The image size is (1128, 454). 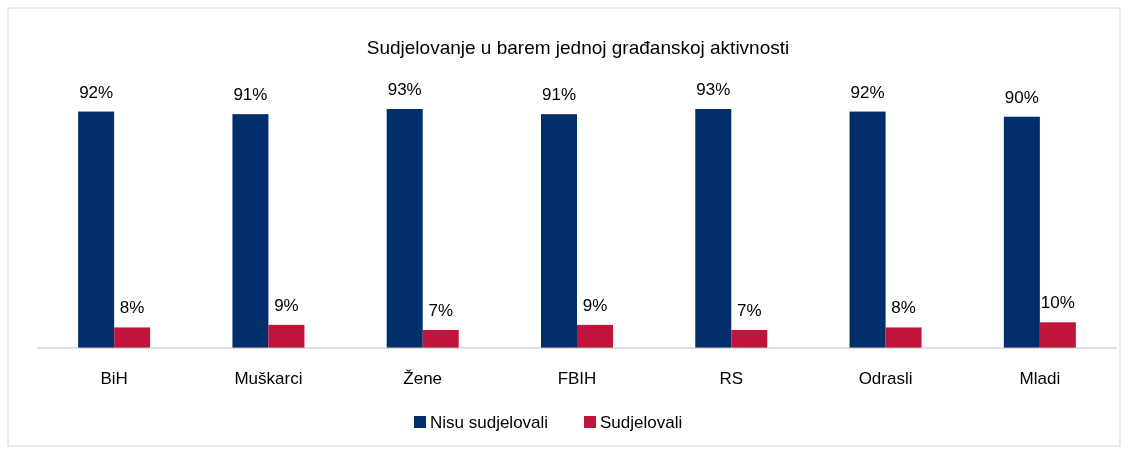 What do you see at coordinates (641, 422) in the screenshot?
I see `legend-label: Sudjelovali` at bounding box center [641, 422].